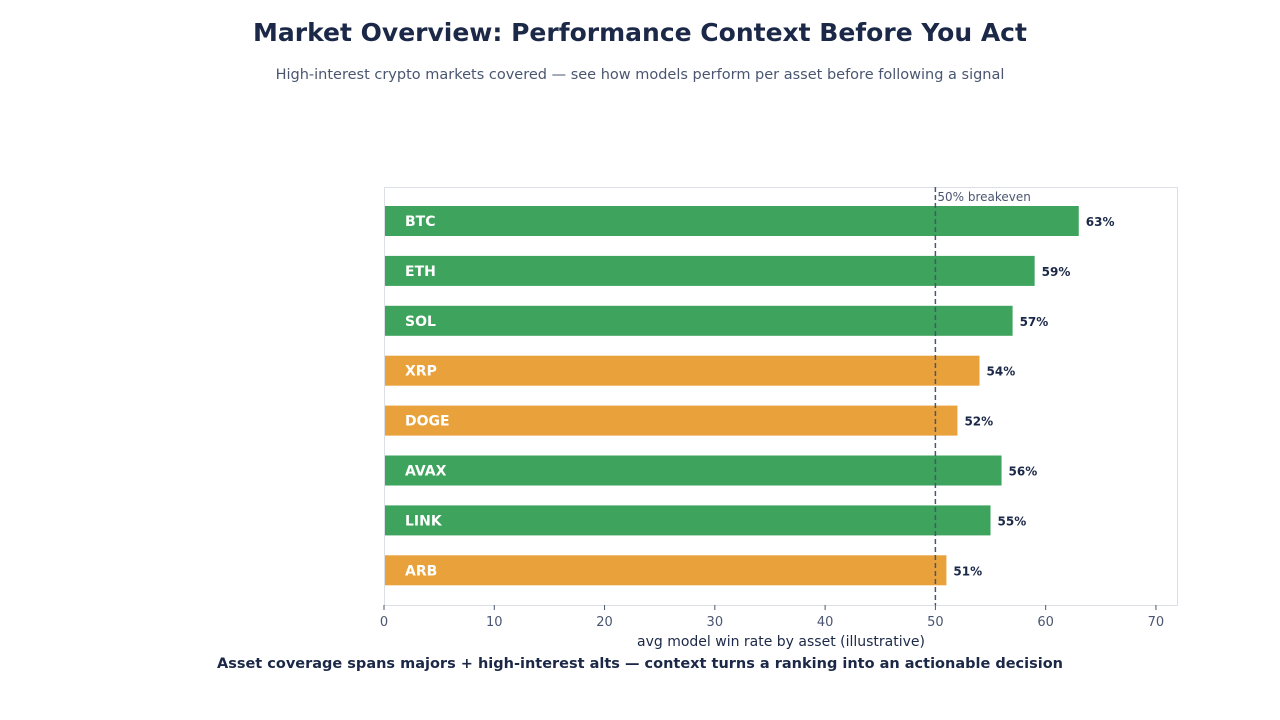 This screenshot has height=720, width=1280. Describe the element at coordinates (426, 472) in the screenshot. I see `bar-label-avax: AVAX` at that location.